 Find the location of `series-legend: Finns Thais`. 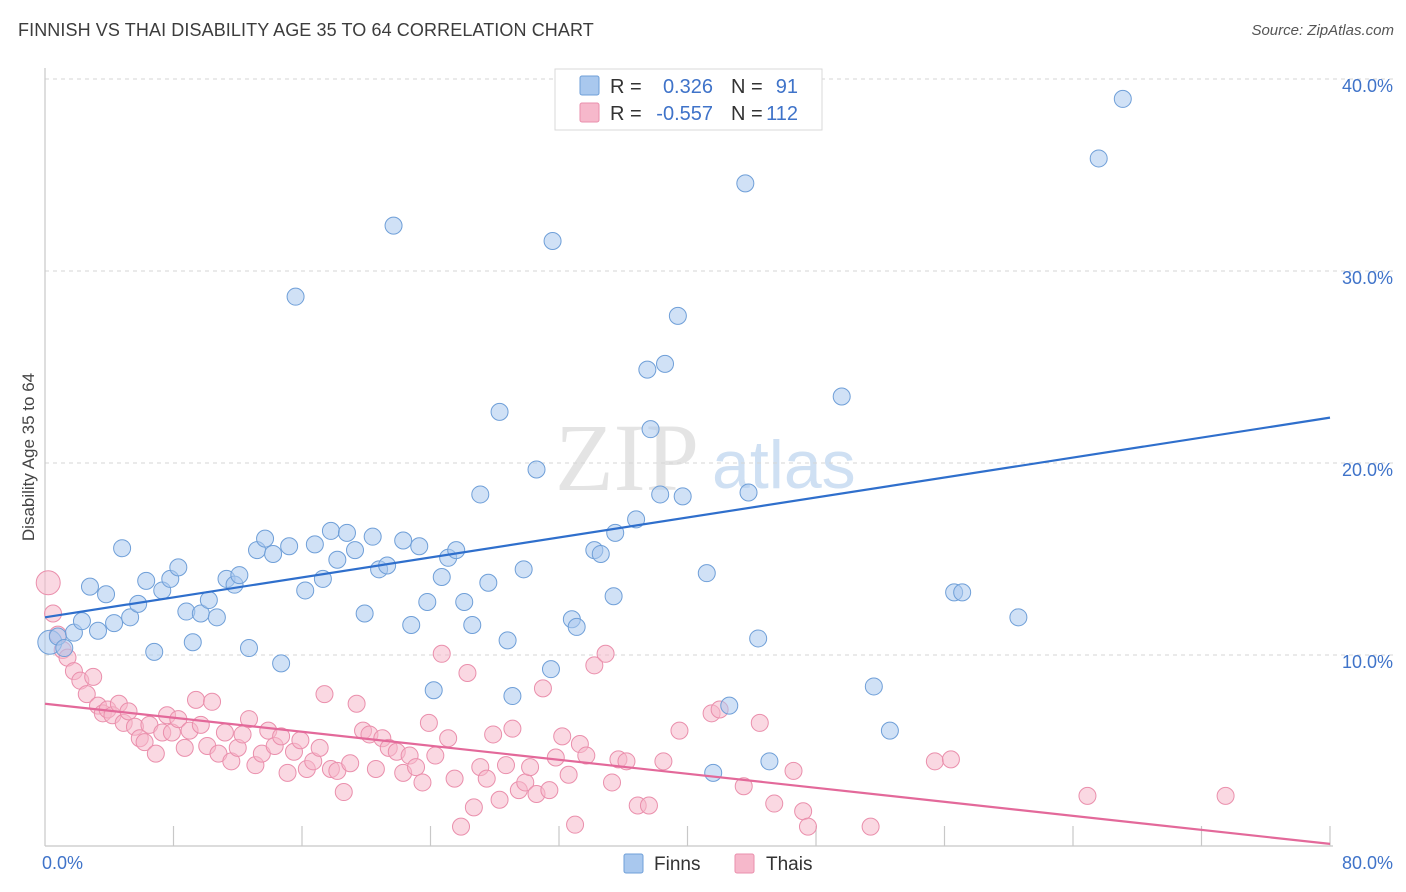

series-legend: Finns Thais is located at coordinates (717, 864).